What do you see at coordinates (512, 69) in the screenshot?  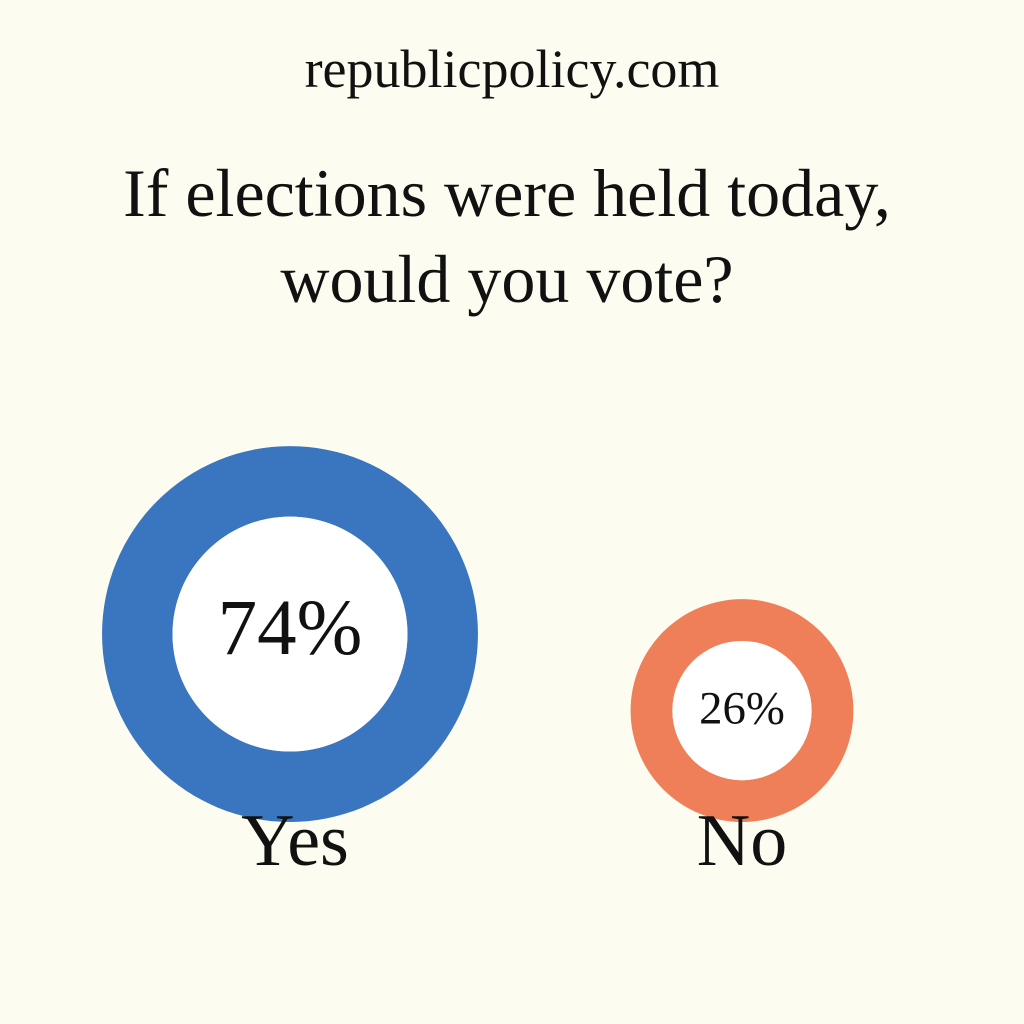 I see `site-name: republicpolicy.com` at bounding box center [512, 69].